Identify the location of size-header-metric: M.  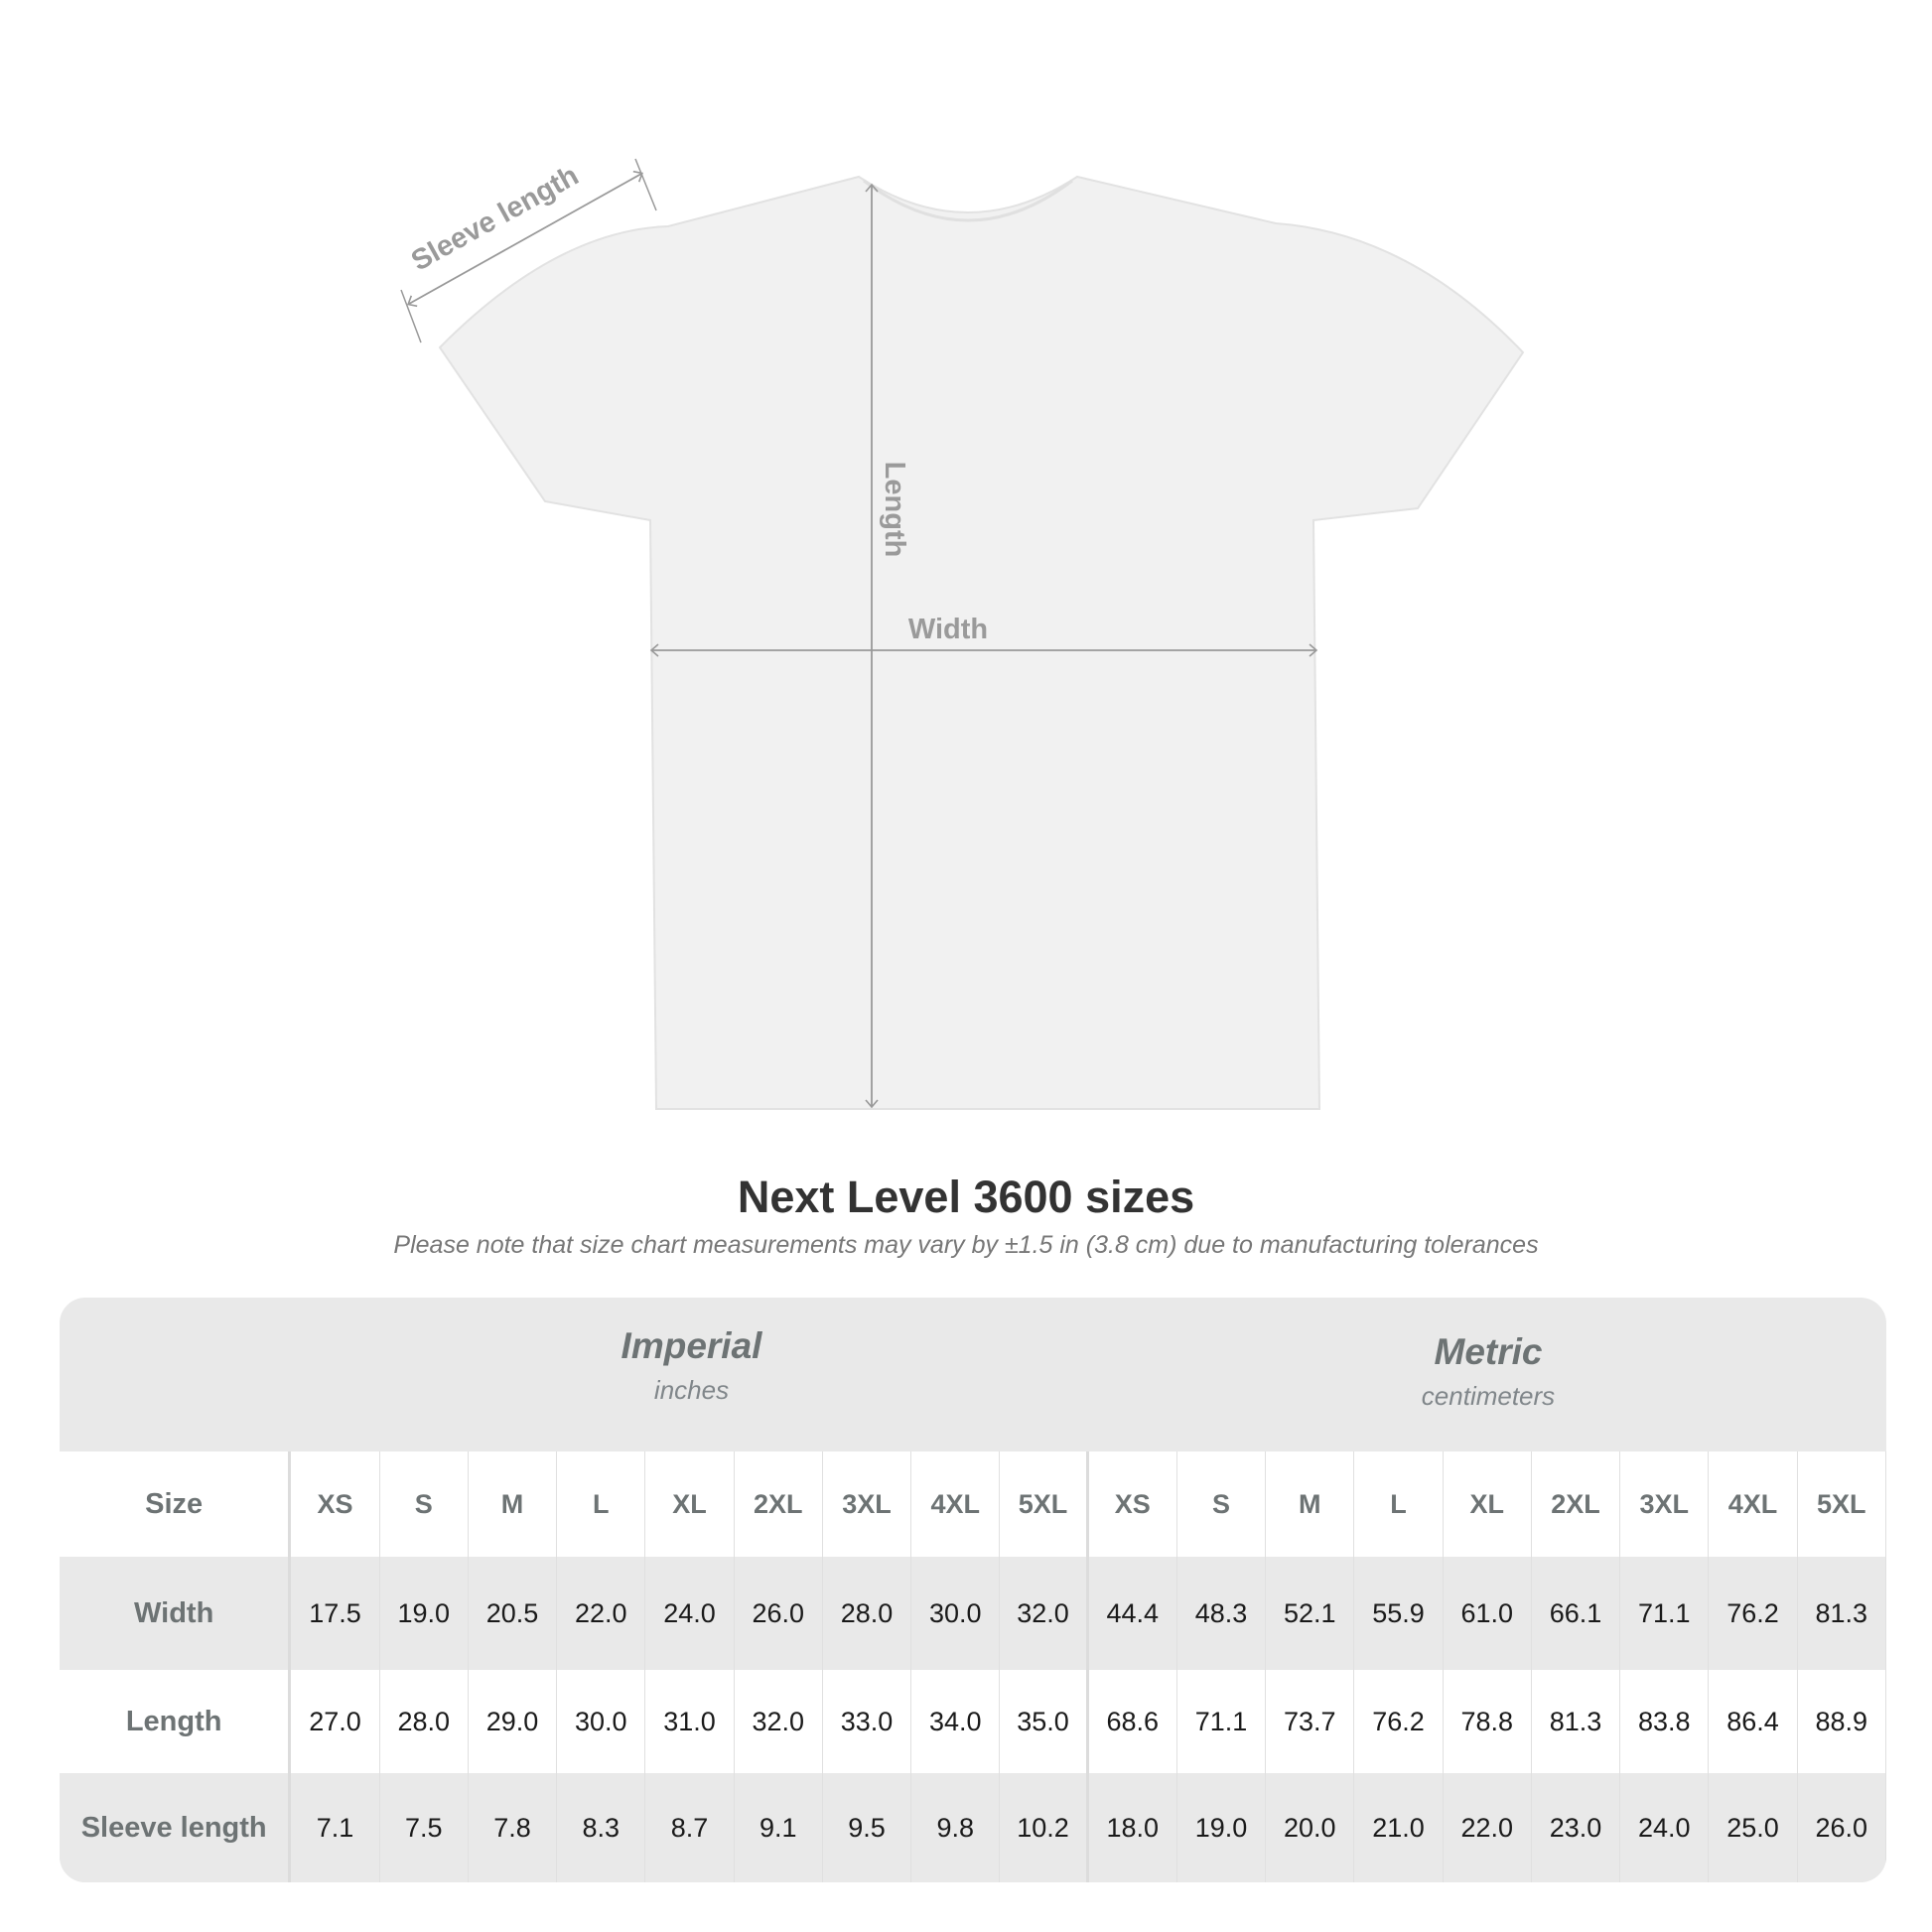
(1310, 1504).